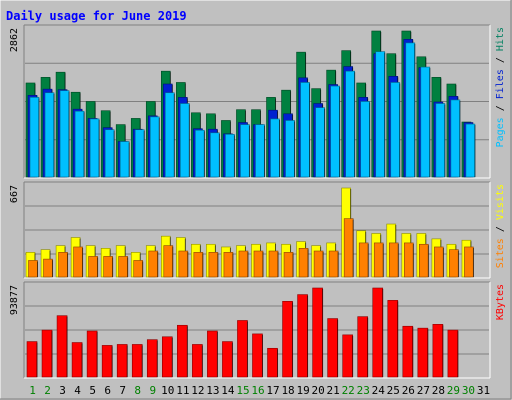 Image resolution: width=512 pixels, height=400 pixels. Describe the element at coordinates (500, 202) in the screenshot. I see `legend-item-visits: Visits` at that location.